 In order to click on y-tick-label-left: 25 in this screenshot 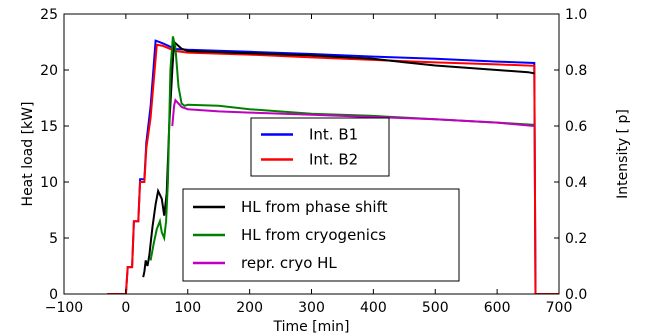, I will do `click(49, 15)`.